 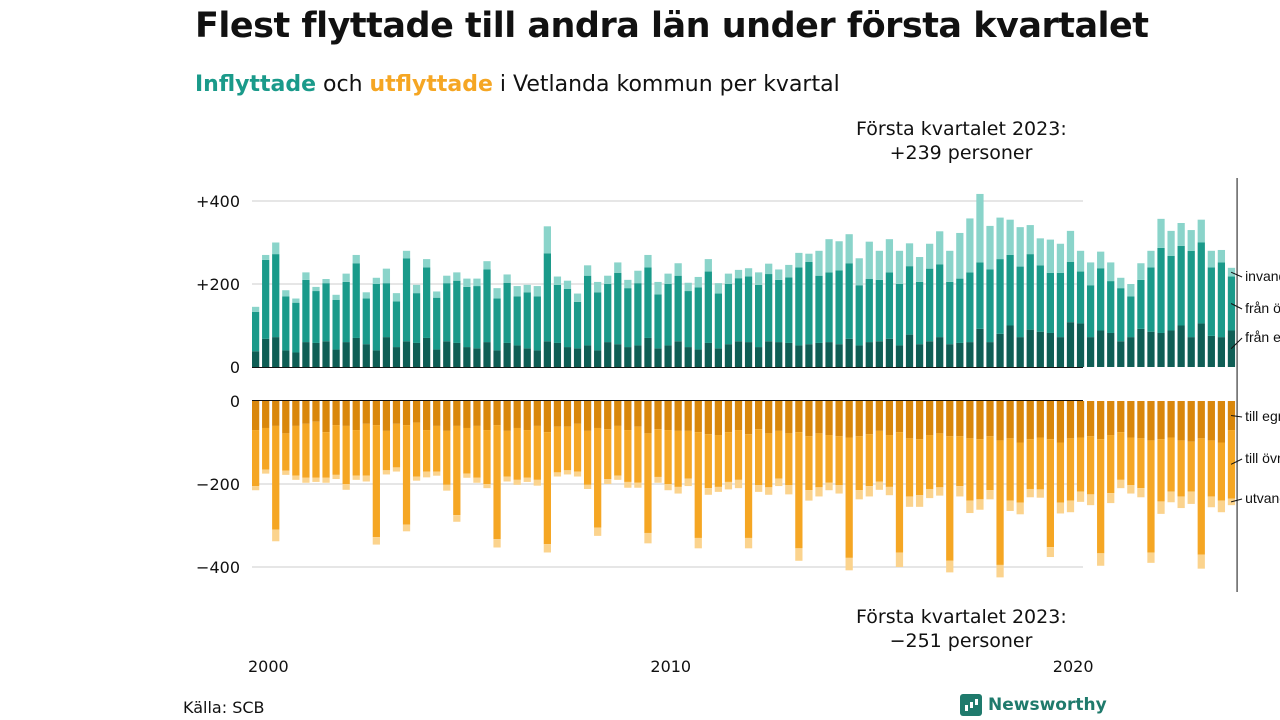 What do you see at coordinates (431, 84) in the screenshot?
I see `subtitle-utflyttade: utflyttade` at bounding box center [431, 84].